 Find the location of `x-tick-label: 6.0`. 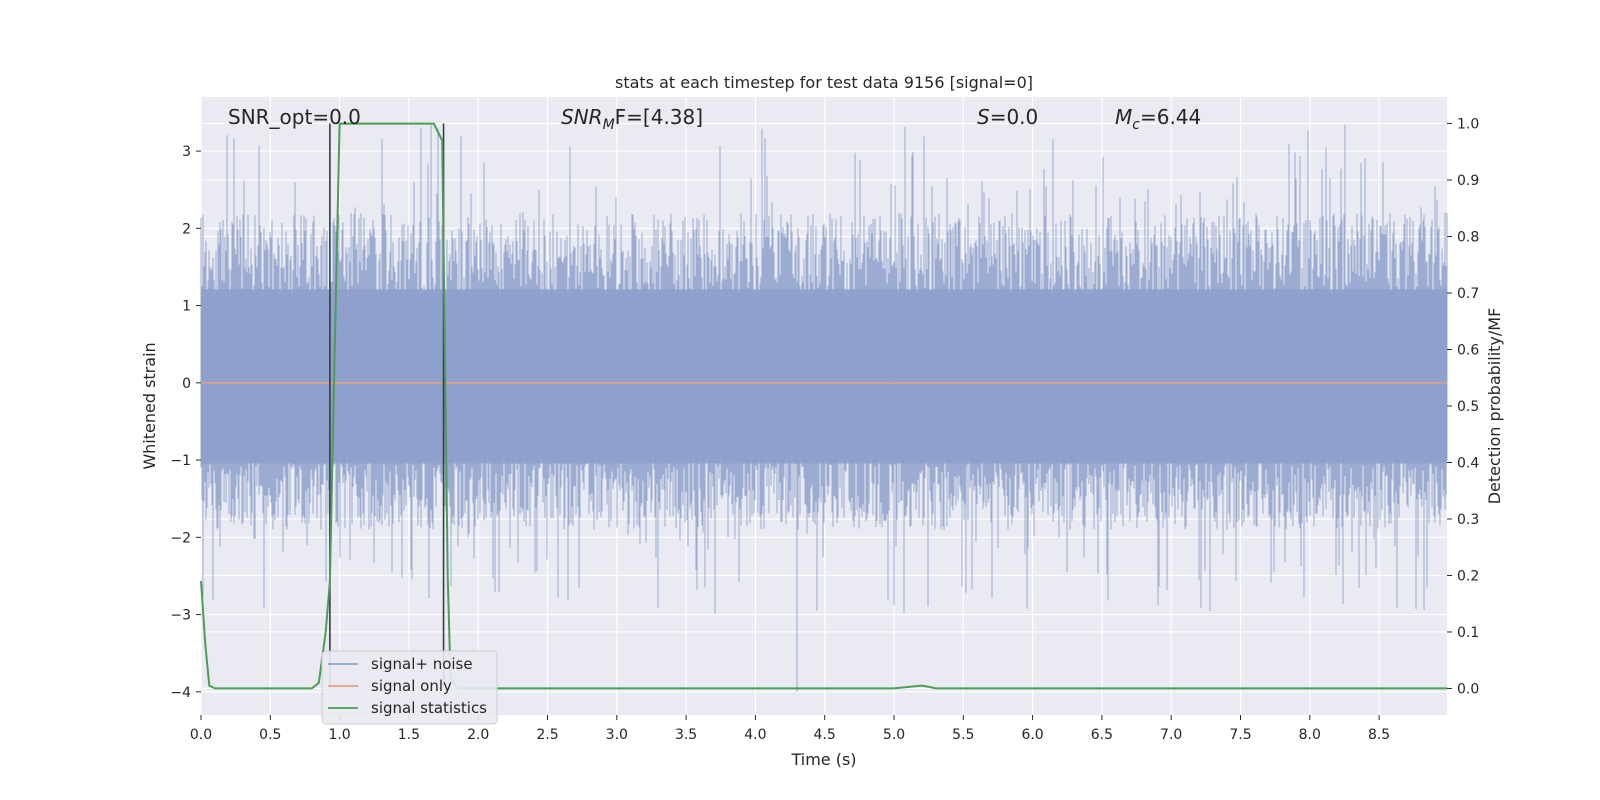

x-tick-label: 6.0 is located at coordinates (1032, 735).